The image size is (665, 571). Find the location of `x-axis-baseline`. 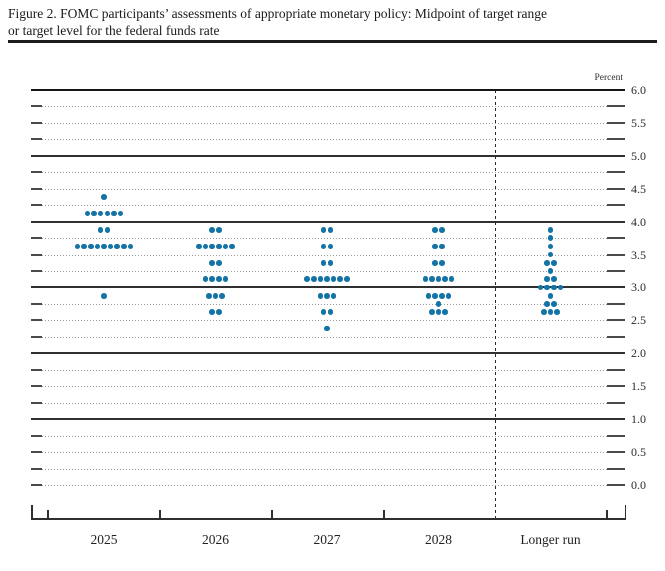

x-axis-baseline is located at coordinates (328, 519).